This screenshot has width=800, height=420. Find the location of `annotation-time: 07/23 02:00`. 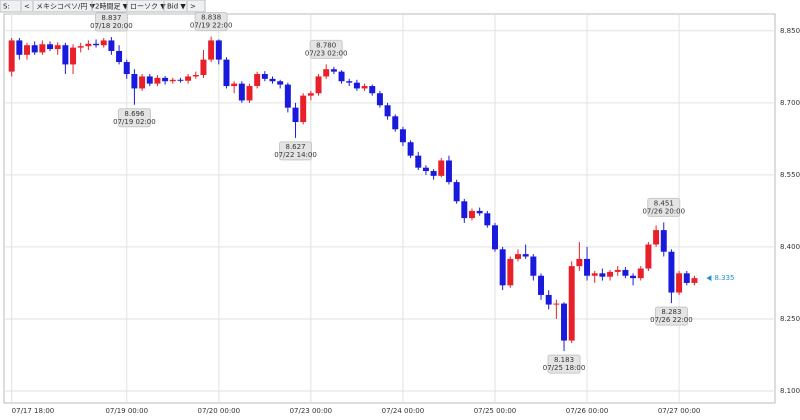

annotation-time: 07/23 02:00 is located at coordinates (326, 53).